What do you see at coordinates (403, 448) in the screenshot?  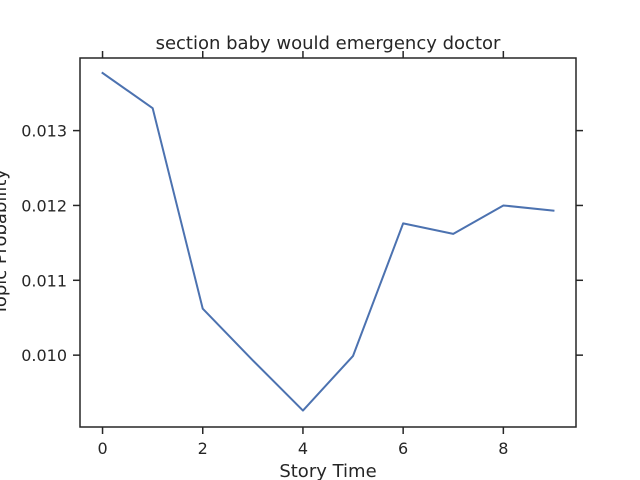 I see `x-tick-label: 6` at bounding box center [403, 448].